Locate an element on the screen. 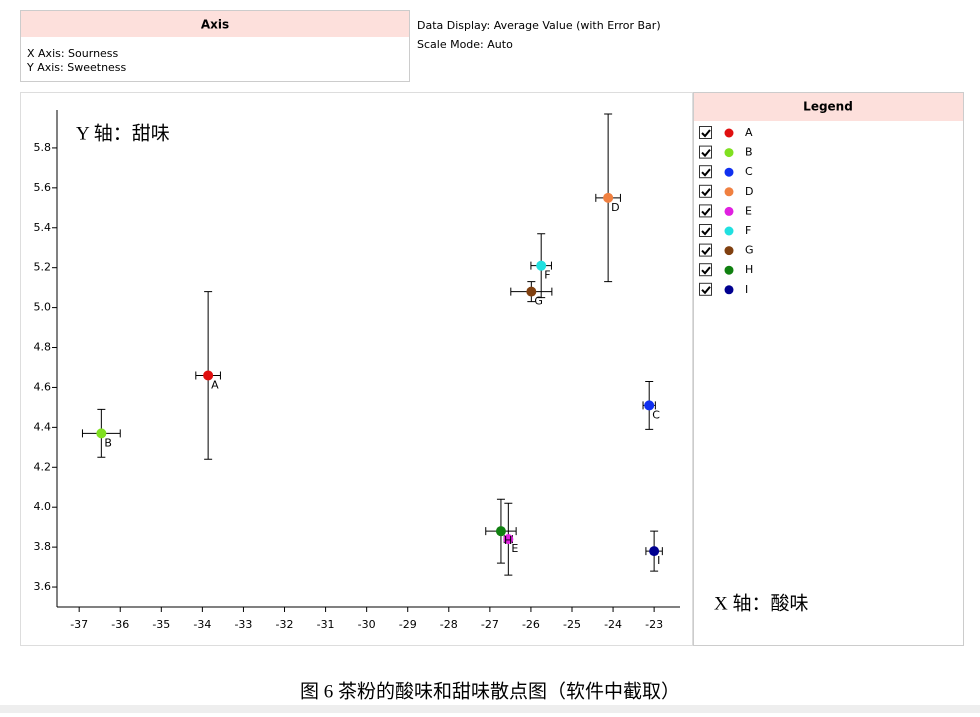 The width and height of the screenshot is (980, 717). bottom-strip is located at coordinates (490, 709).